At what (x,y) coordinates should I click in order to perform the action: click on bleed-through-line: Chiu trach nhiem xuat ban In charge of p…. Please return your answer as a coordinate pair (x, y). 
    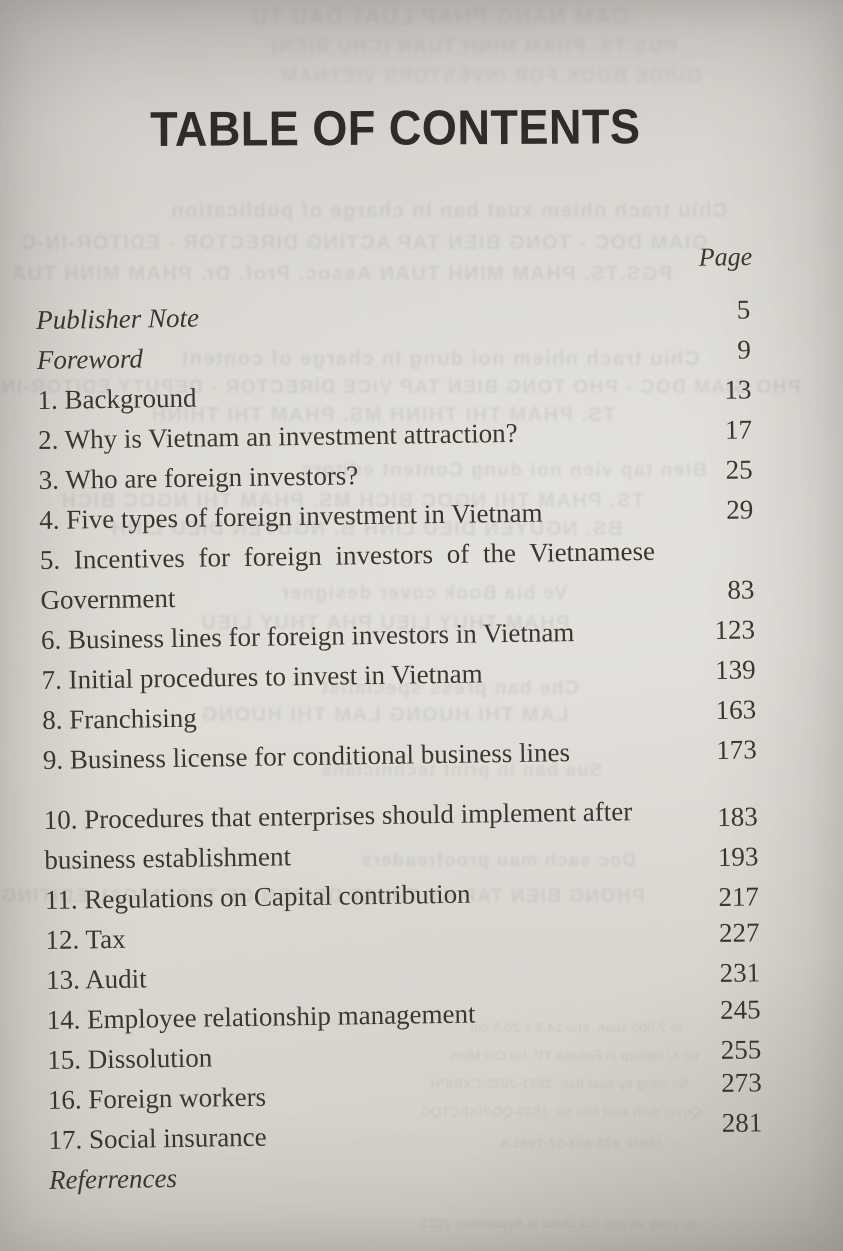
    Looking at the image, I should click on (449, 211).